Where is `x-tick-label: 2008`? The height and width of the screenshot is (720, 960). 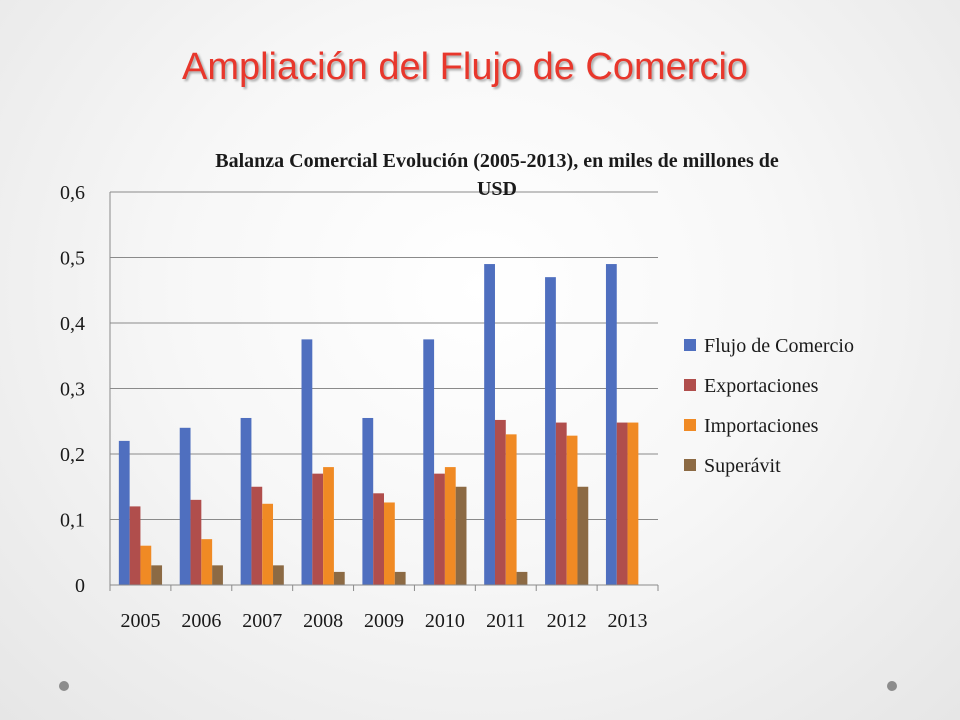 x-tick-label: 2008 is located at coordinates (323, 621).